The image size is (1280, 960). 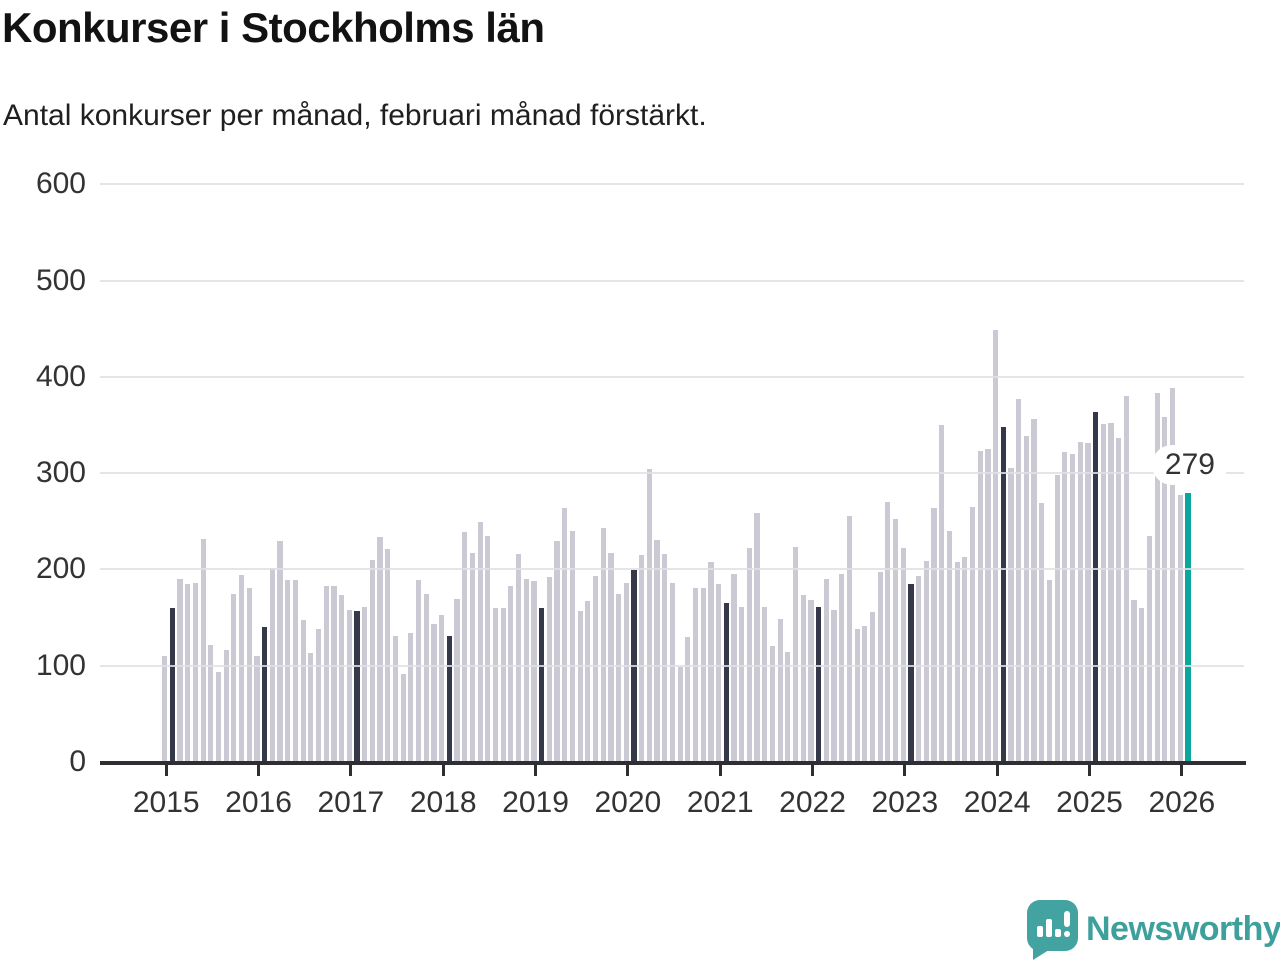 I want to click on x-axis-label: 2025, so click(x=1089, y=802).